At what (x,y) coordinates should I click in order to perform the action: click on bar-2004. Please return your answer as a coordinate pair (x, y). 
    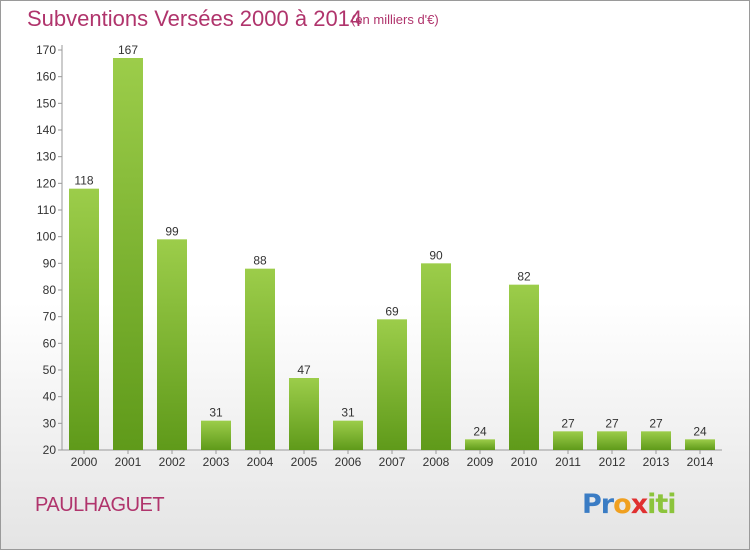
    Looking at the image, I should click on (260, 359).